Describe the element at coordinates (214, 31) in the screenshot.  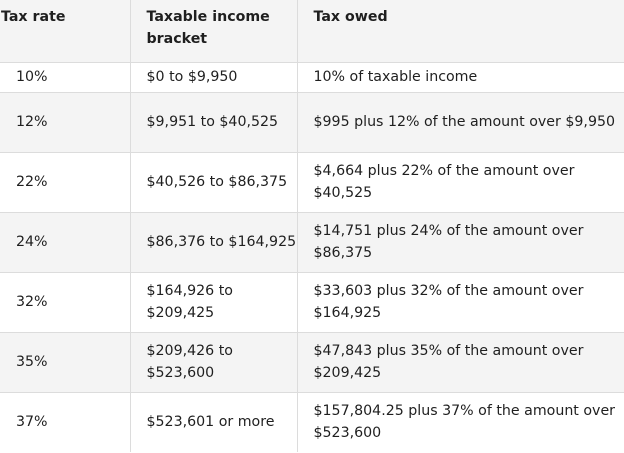
I see `header-taxable-income-bracket: Taxable income bracket` at that location.